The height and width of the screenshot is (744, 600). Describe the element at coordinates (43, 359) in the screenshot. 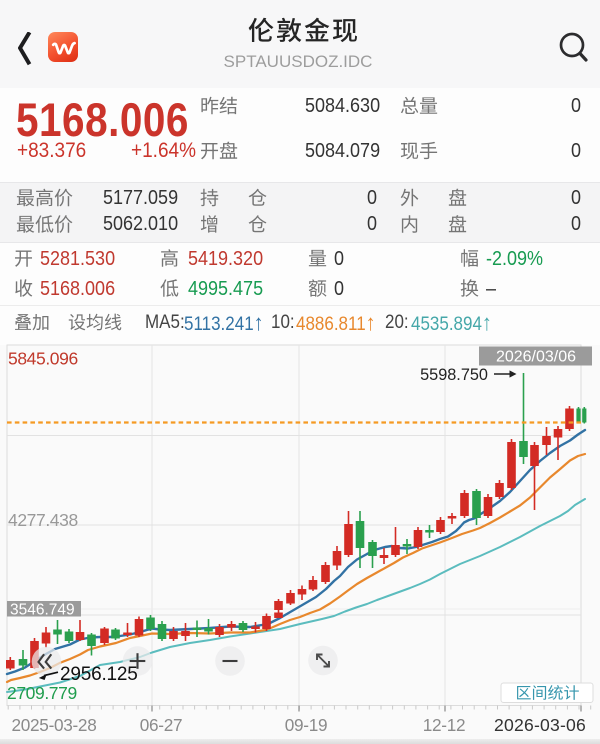

I see `svg-text: 5845.096` at that location.